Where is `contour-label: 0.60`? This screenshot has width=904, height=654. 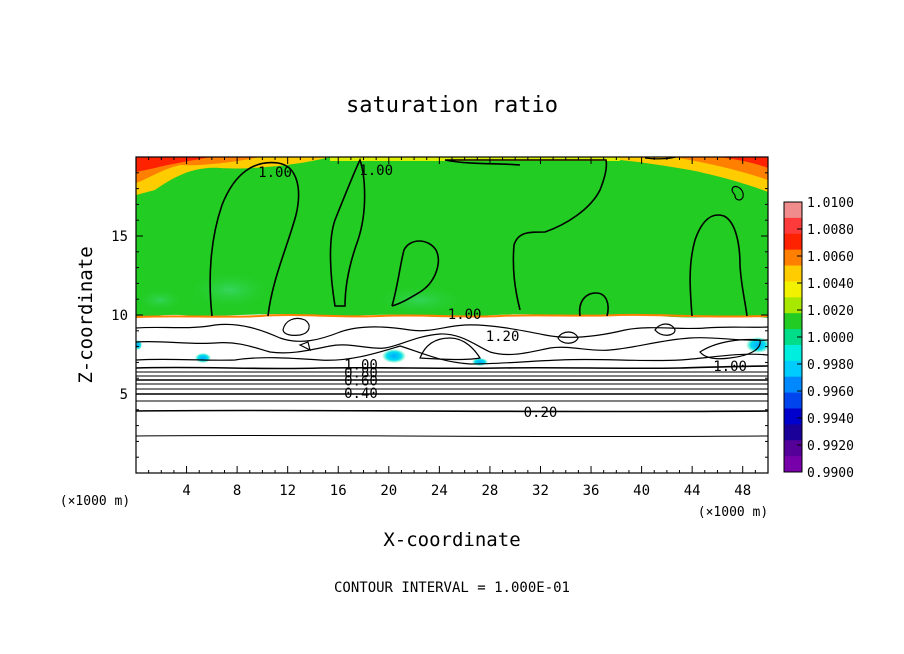 contour-label: 0.60 is located at coordinates (361, 381).